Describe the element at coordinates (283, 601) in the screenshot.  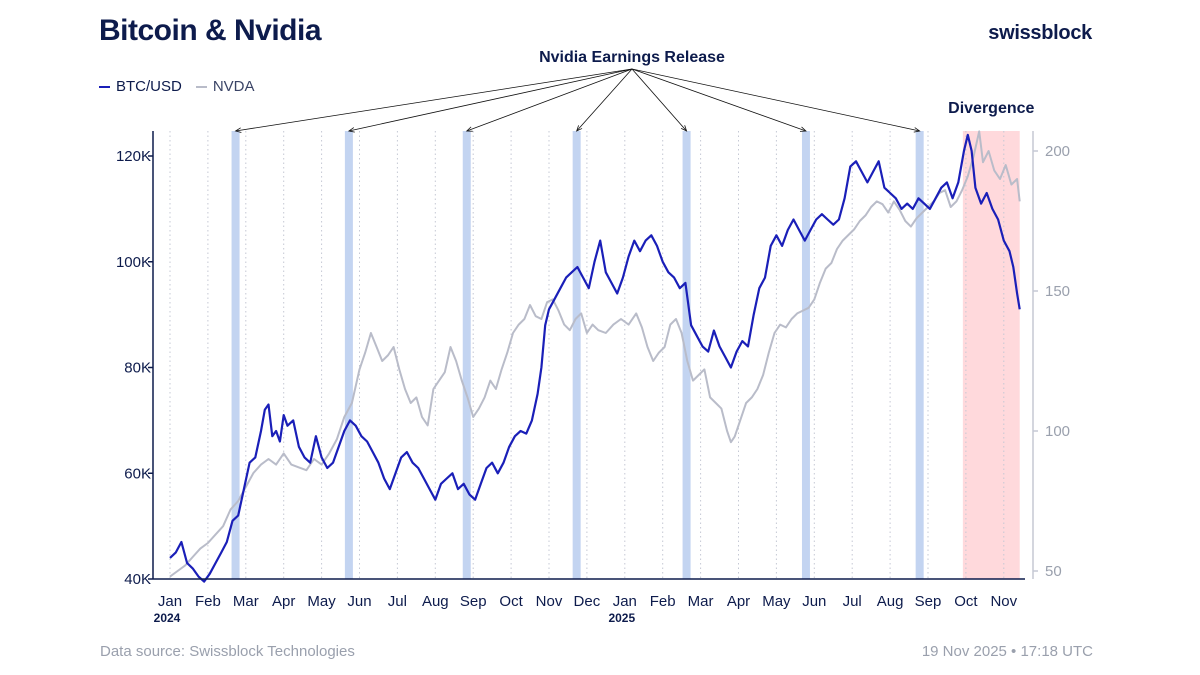
I see `x-tick-label-3: Apr` at that location.